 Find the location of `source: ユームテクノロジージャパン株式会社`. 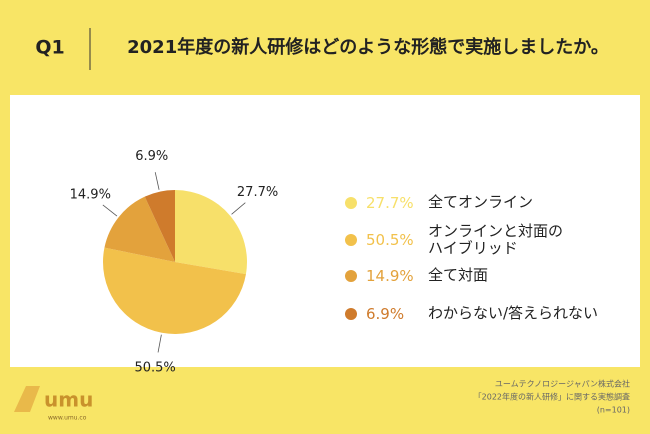

source: ユームテクノロジージャパン株式会社 is located at coordinates (562, 384).